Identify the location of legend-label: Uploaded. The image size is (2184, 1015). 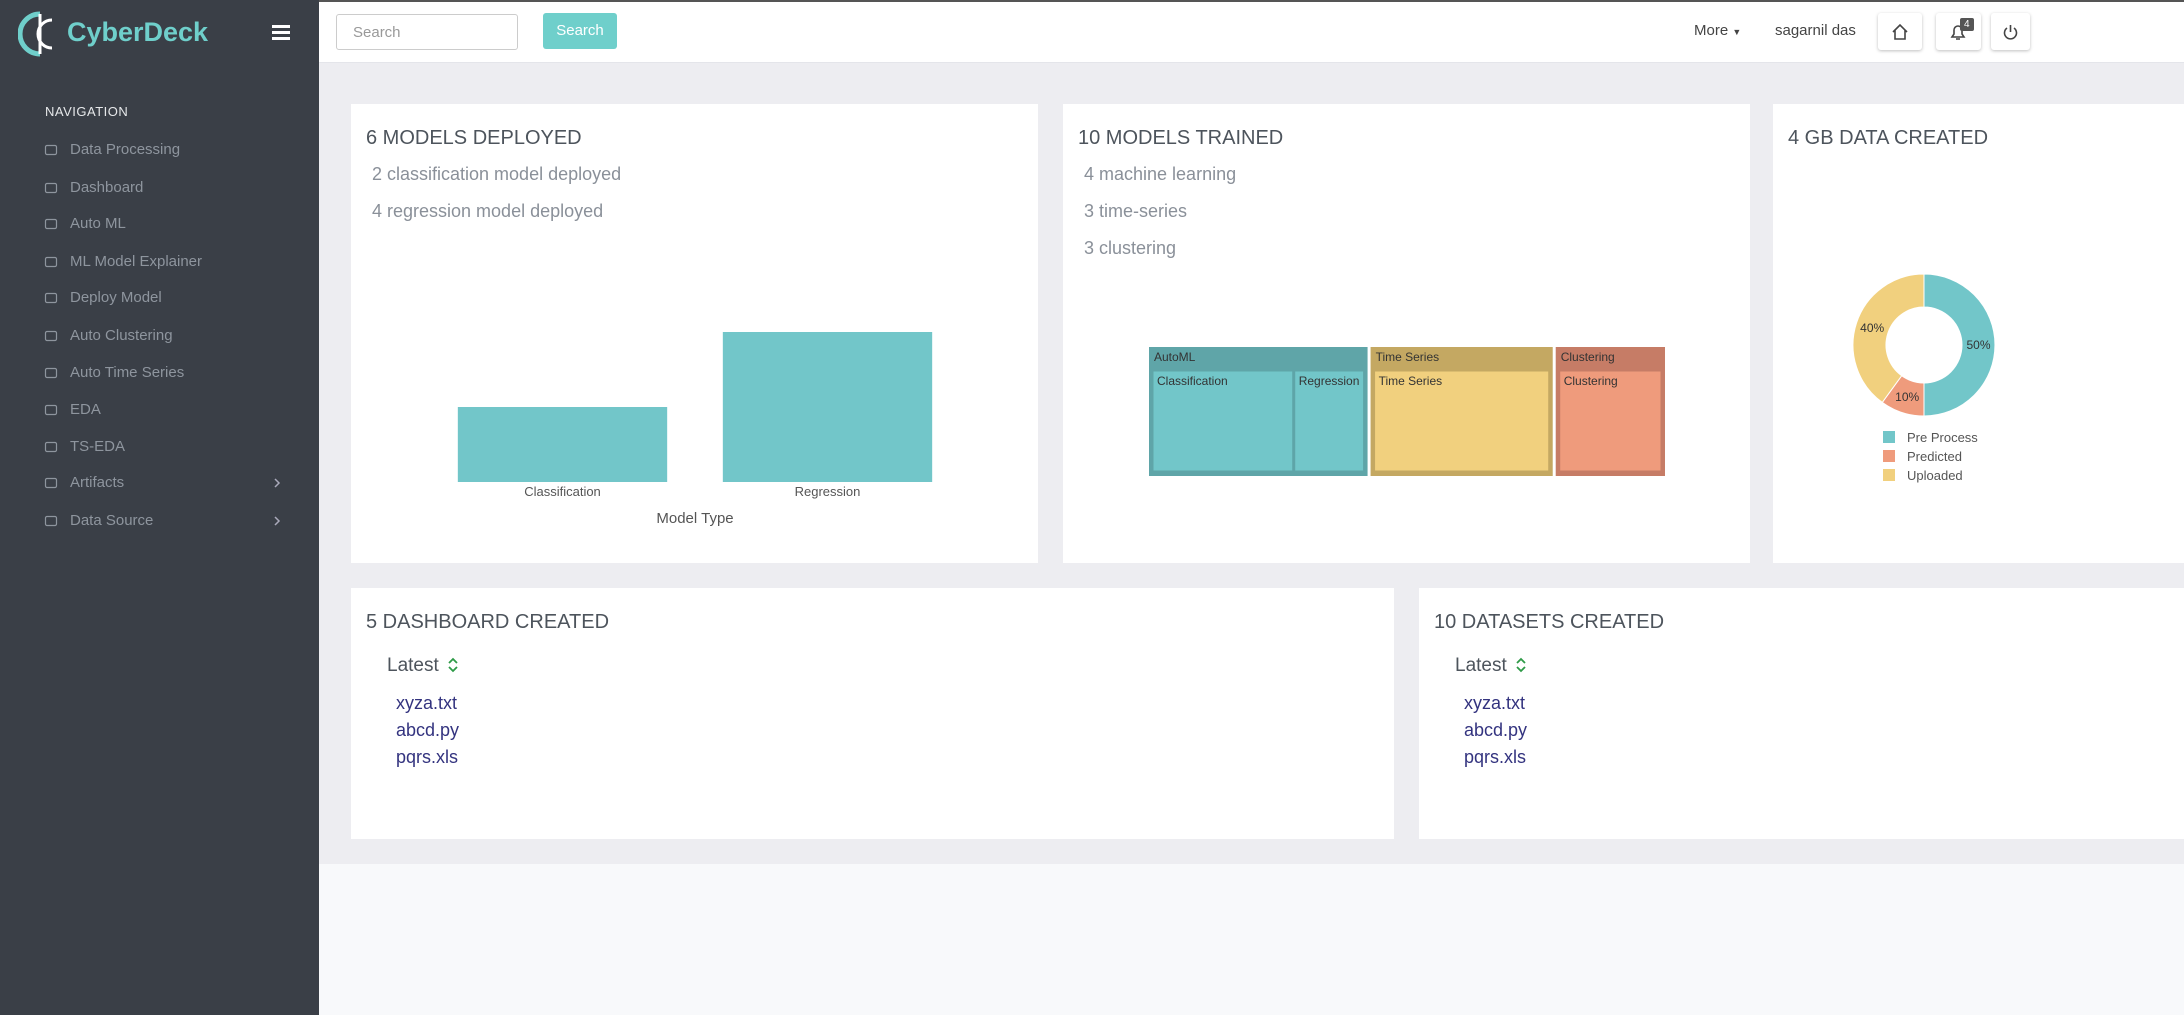
(1935, 475).